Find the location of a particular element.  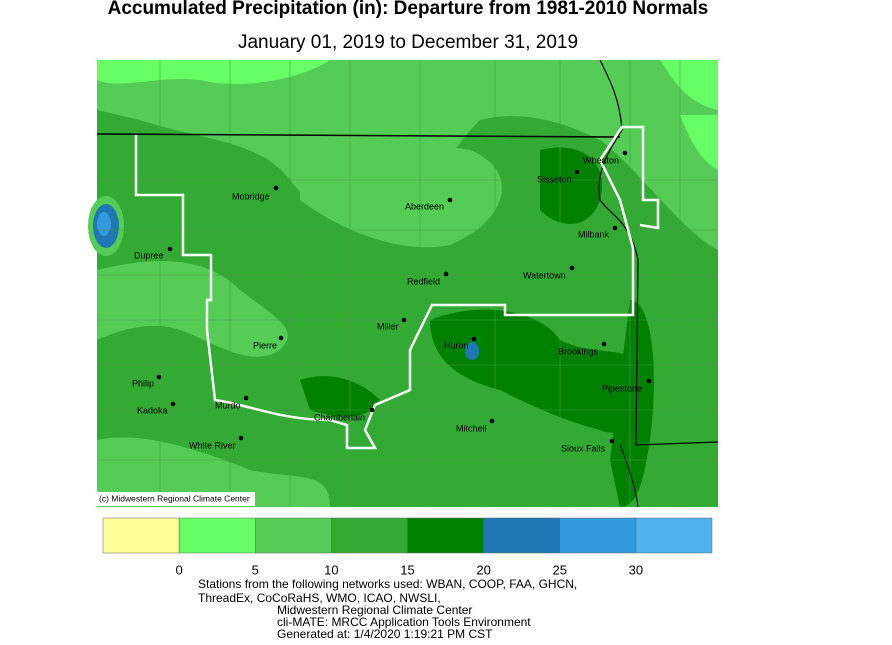

legend-tick-label: 10 is located at coordinates (331, 569).